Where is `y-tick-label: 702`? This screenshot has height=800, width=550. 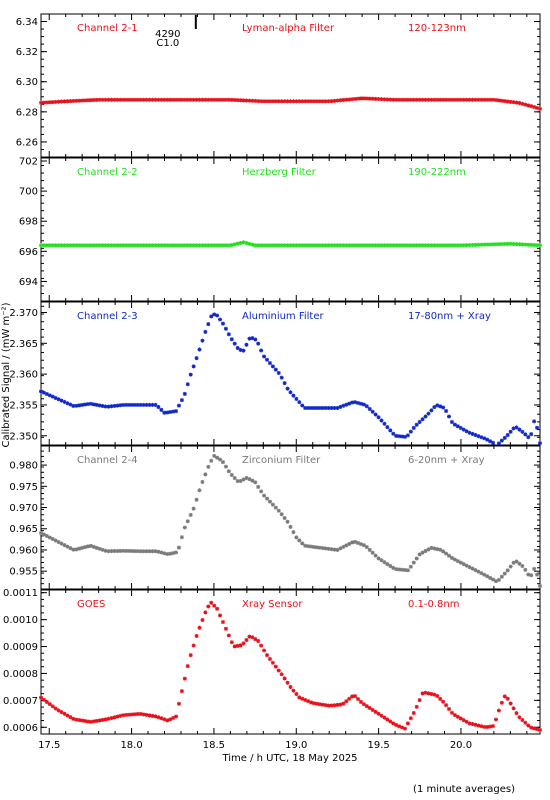 y-tick-label: 702 is located at coordinates (28, 162).